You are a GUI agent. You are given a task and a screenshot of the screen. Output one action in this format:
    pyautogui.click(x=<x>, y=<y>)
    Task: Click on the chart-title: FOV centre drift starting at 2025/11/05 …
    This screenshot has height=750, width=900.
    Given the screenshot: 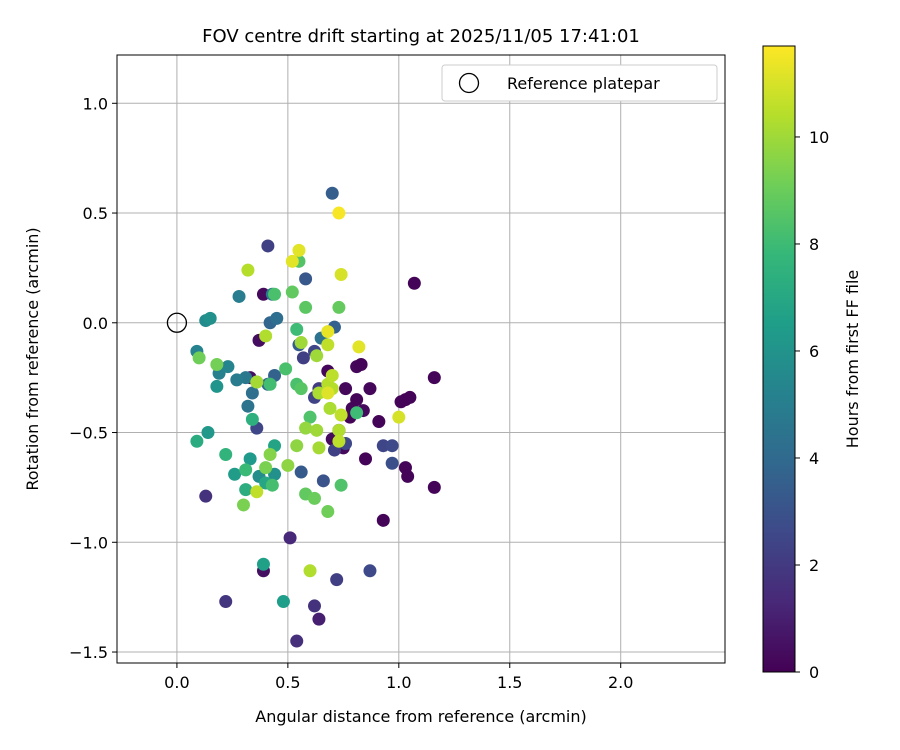 What is the action you would take?
    pyautogui.click(x=421, y=36)
    